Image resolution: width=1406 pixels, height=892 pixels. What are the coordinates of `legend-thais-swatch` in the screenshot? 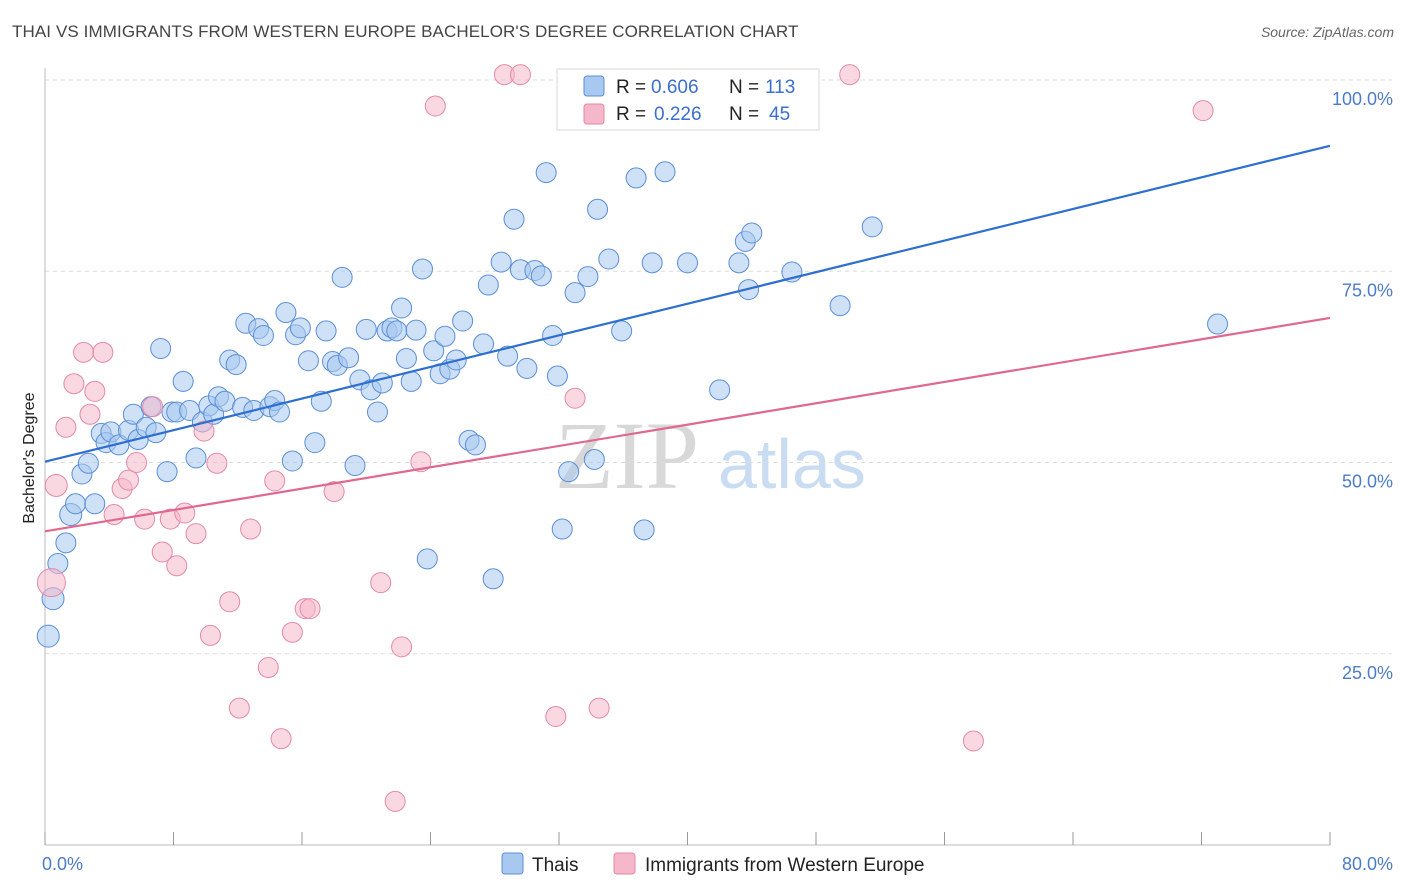 It's located at (512, 863).